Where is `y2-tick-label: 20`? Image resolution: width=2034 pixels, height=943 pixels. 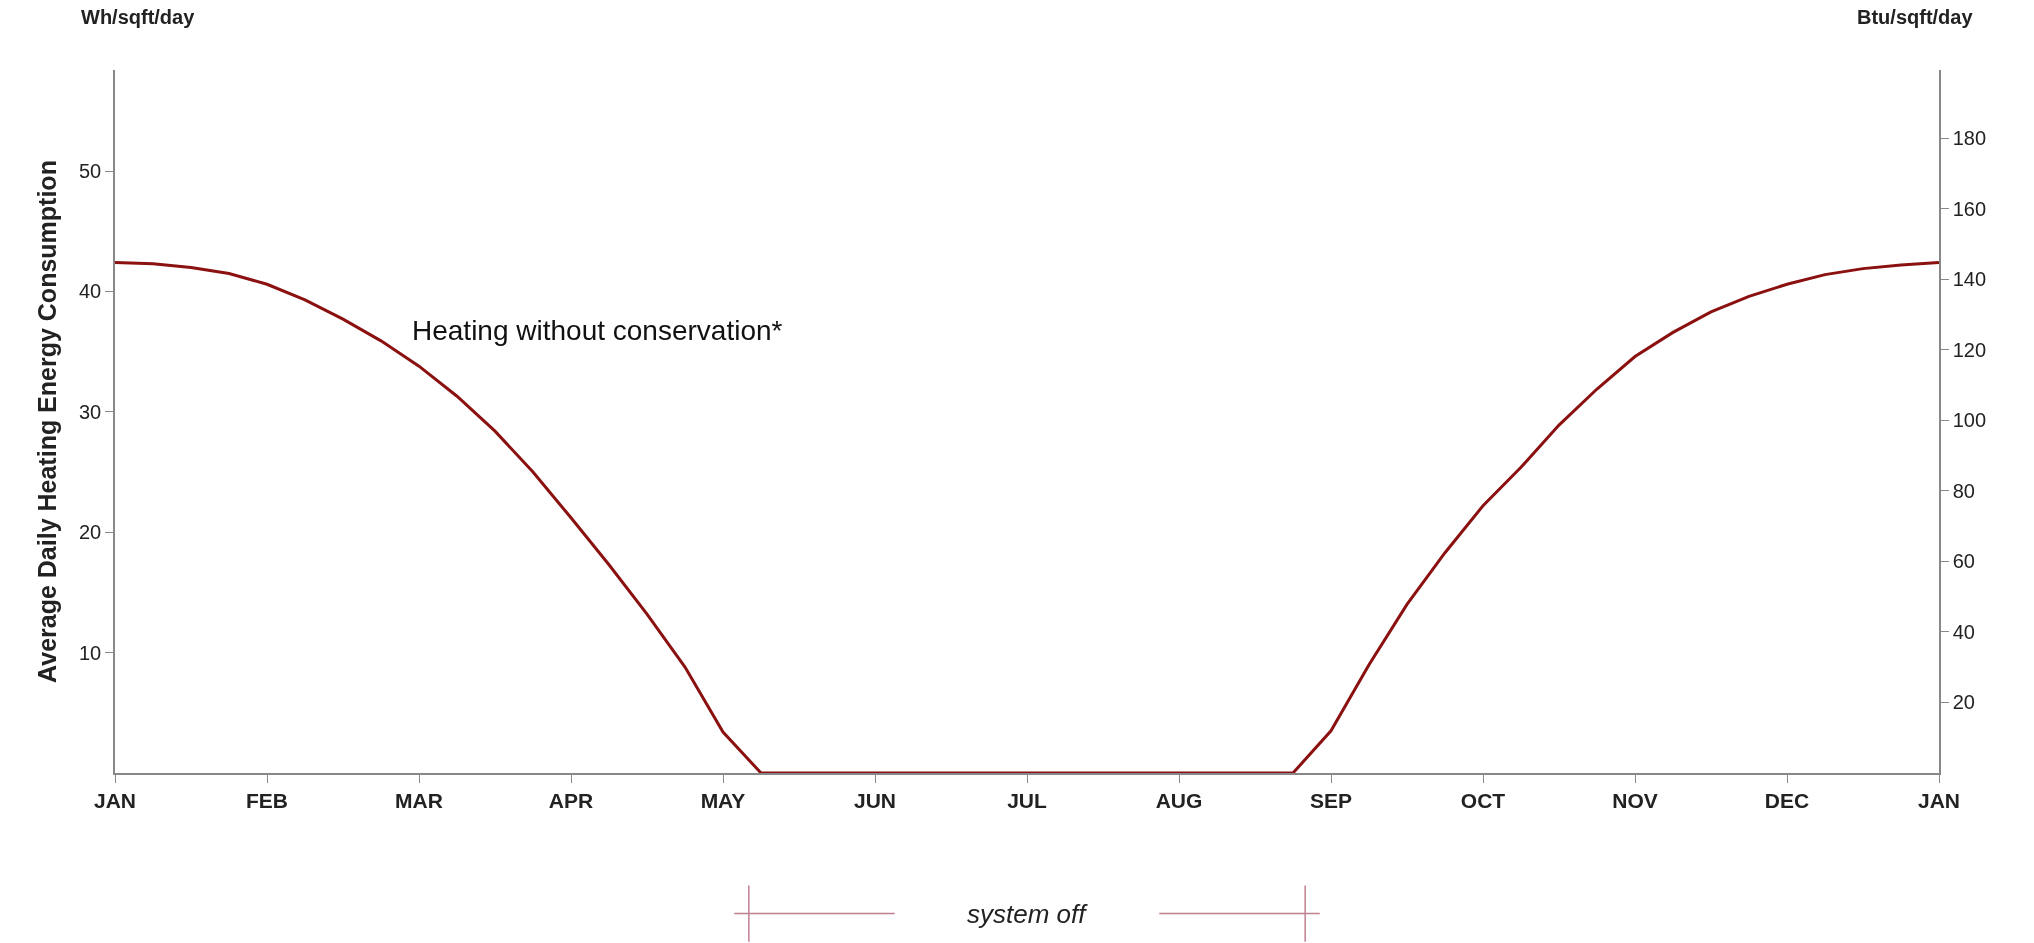
y2-tick-label: 20 is located at coordinates (1963, 702).